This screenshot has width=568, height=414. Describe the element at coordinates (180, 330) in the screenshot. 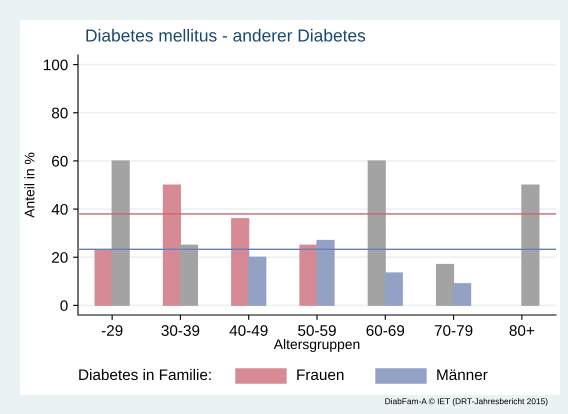

I see `x-tick-label: 30-39` at that location.